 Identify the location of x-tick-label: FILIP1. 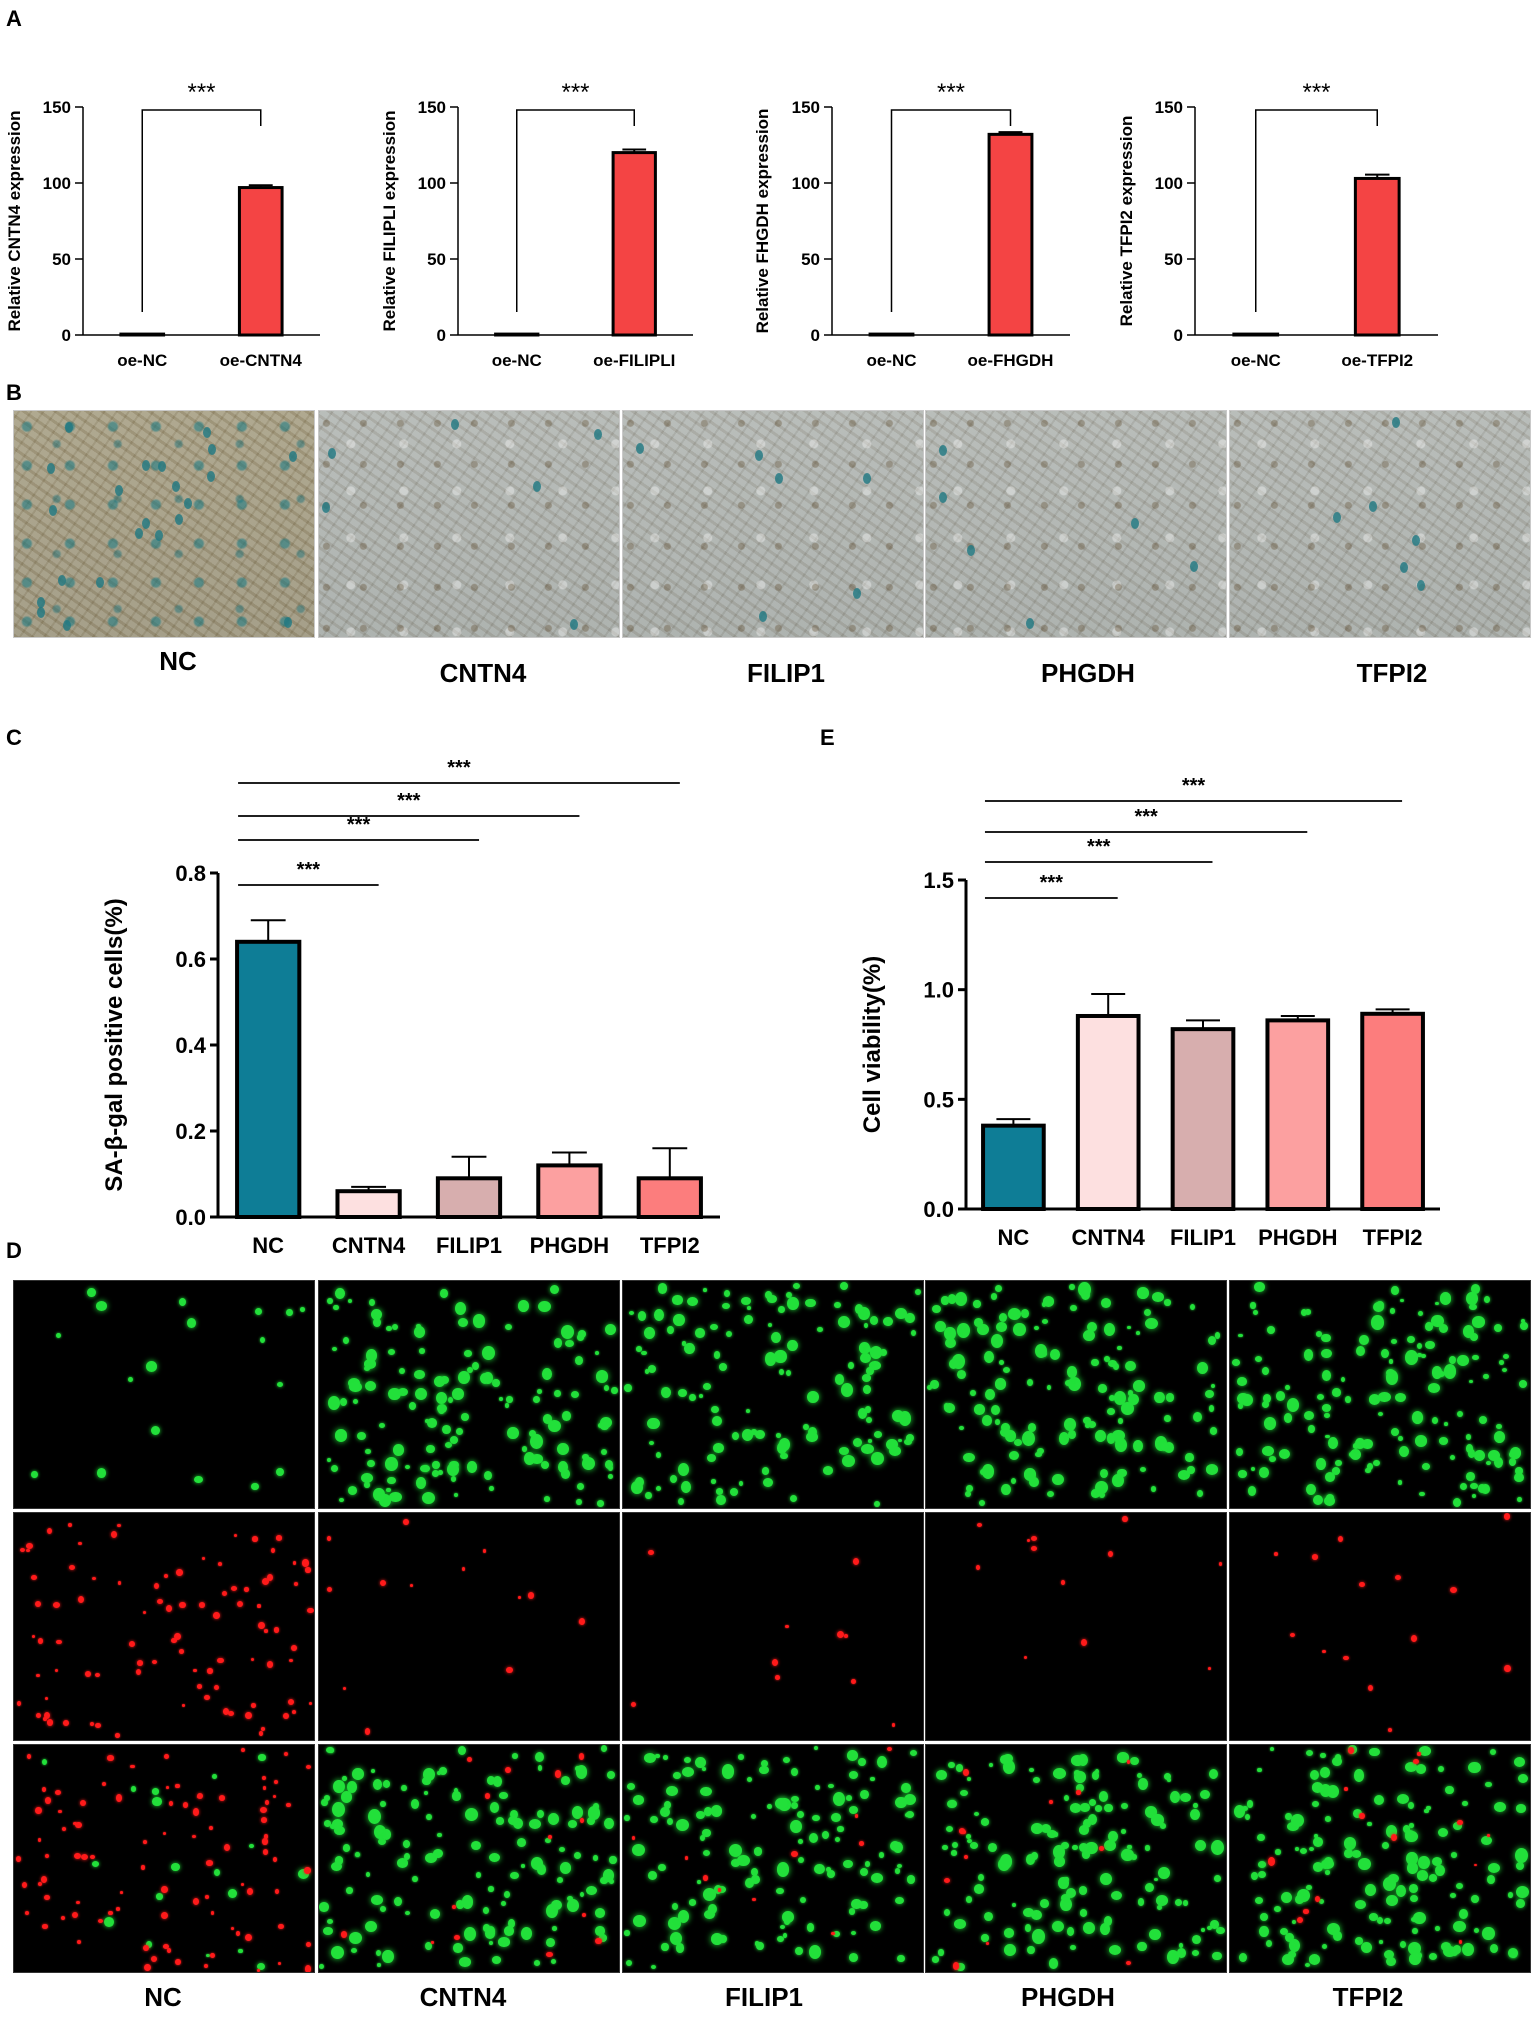
(1203, 1237).